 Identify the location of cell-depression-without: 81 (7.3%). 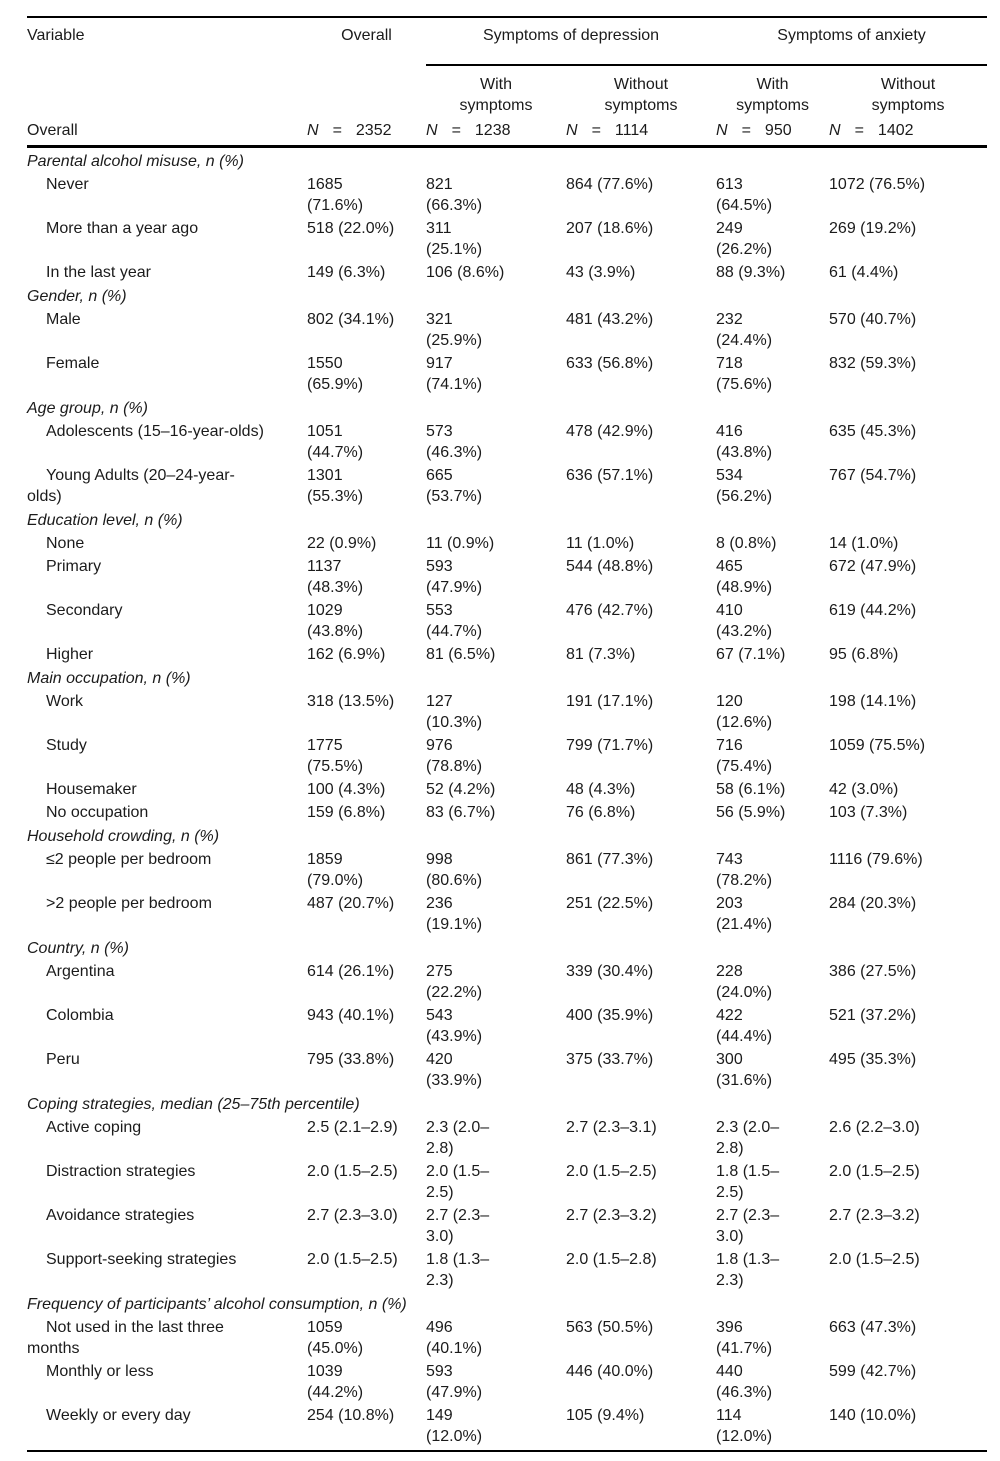
(601, 654).